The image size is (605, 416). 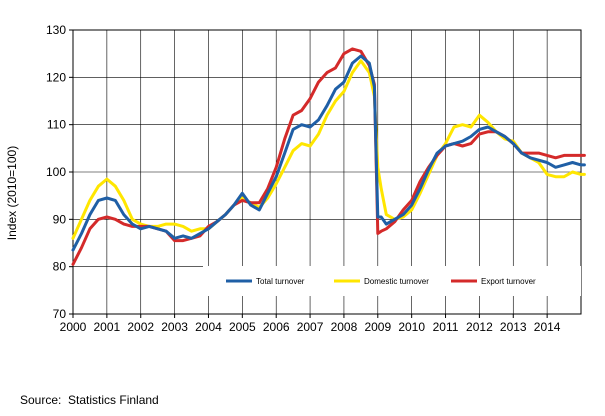 What do you see at coordinates (377, 327) in the screenshot?
I see `x-tick-label: 2009` at bounding box center [377, 327].